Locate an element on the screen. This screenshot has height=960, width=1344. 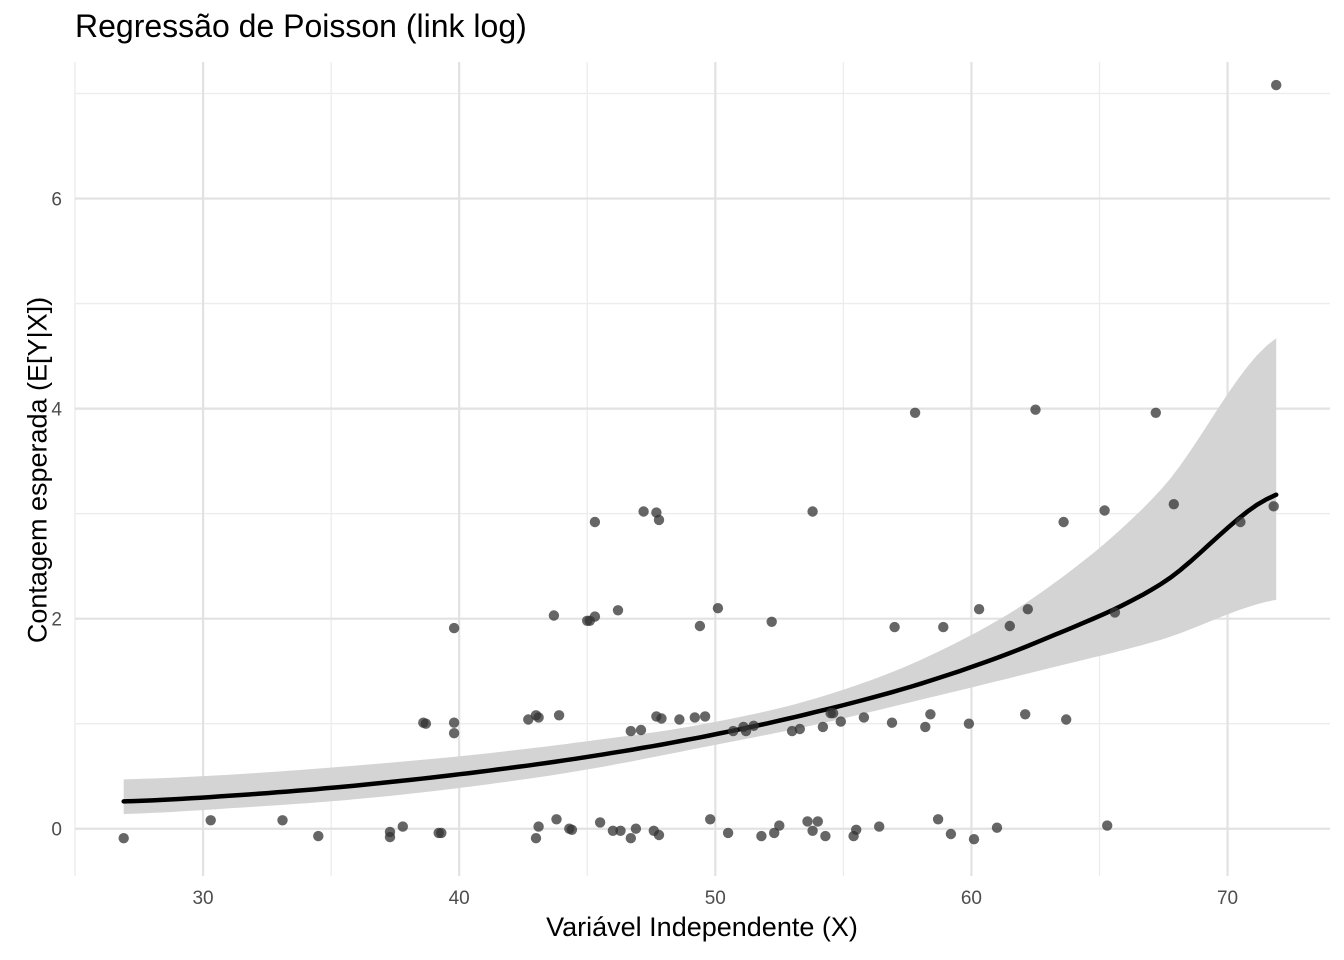
chart-title: Regressão de Poisson (link log) is located at coordinates (301, 26).